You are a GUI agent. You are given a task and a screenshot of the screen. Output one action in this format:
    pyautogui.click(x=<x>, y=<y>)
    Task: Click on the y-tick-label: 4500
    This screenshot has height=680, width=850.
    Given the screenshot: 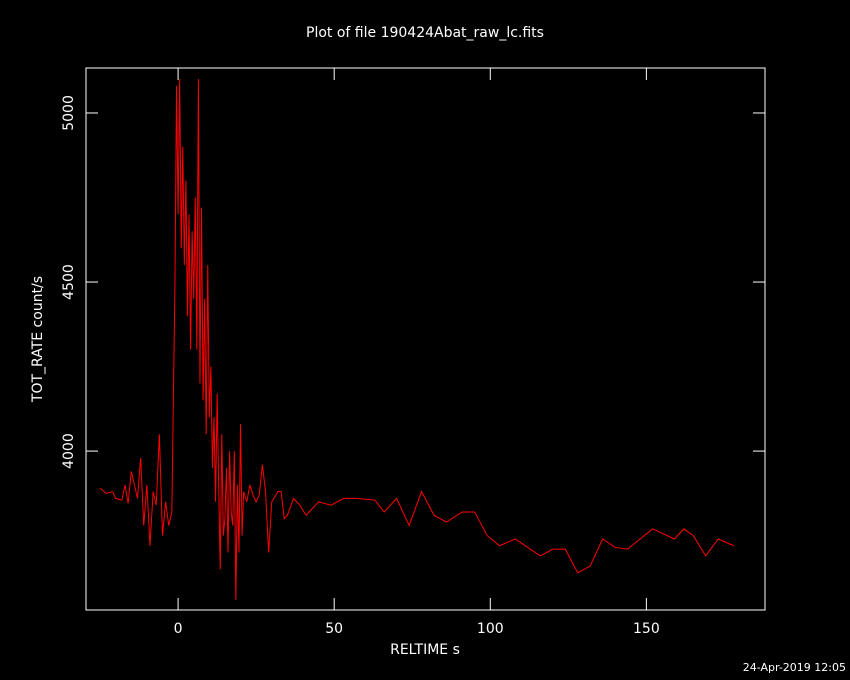 What is the action you would take?
    pyautogui.click(x=69, y=282)
    